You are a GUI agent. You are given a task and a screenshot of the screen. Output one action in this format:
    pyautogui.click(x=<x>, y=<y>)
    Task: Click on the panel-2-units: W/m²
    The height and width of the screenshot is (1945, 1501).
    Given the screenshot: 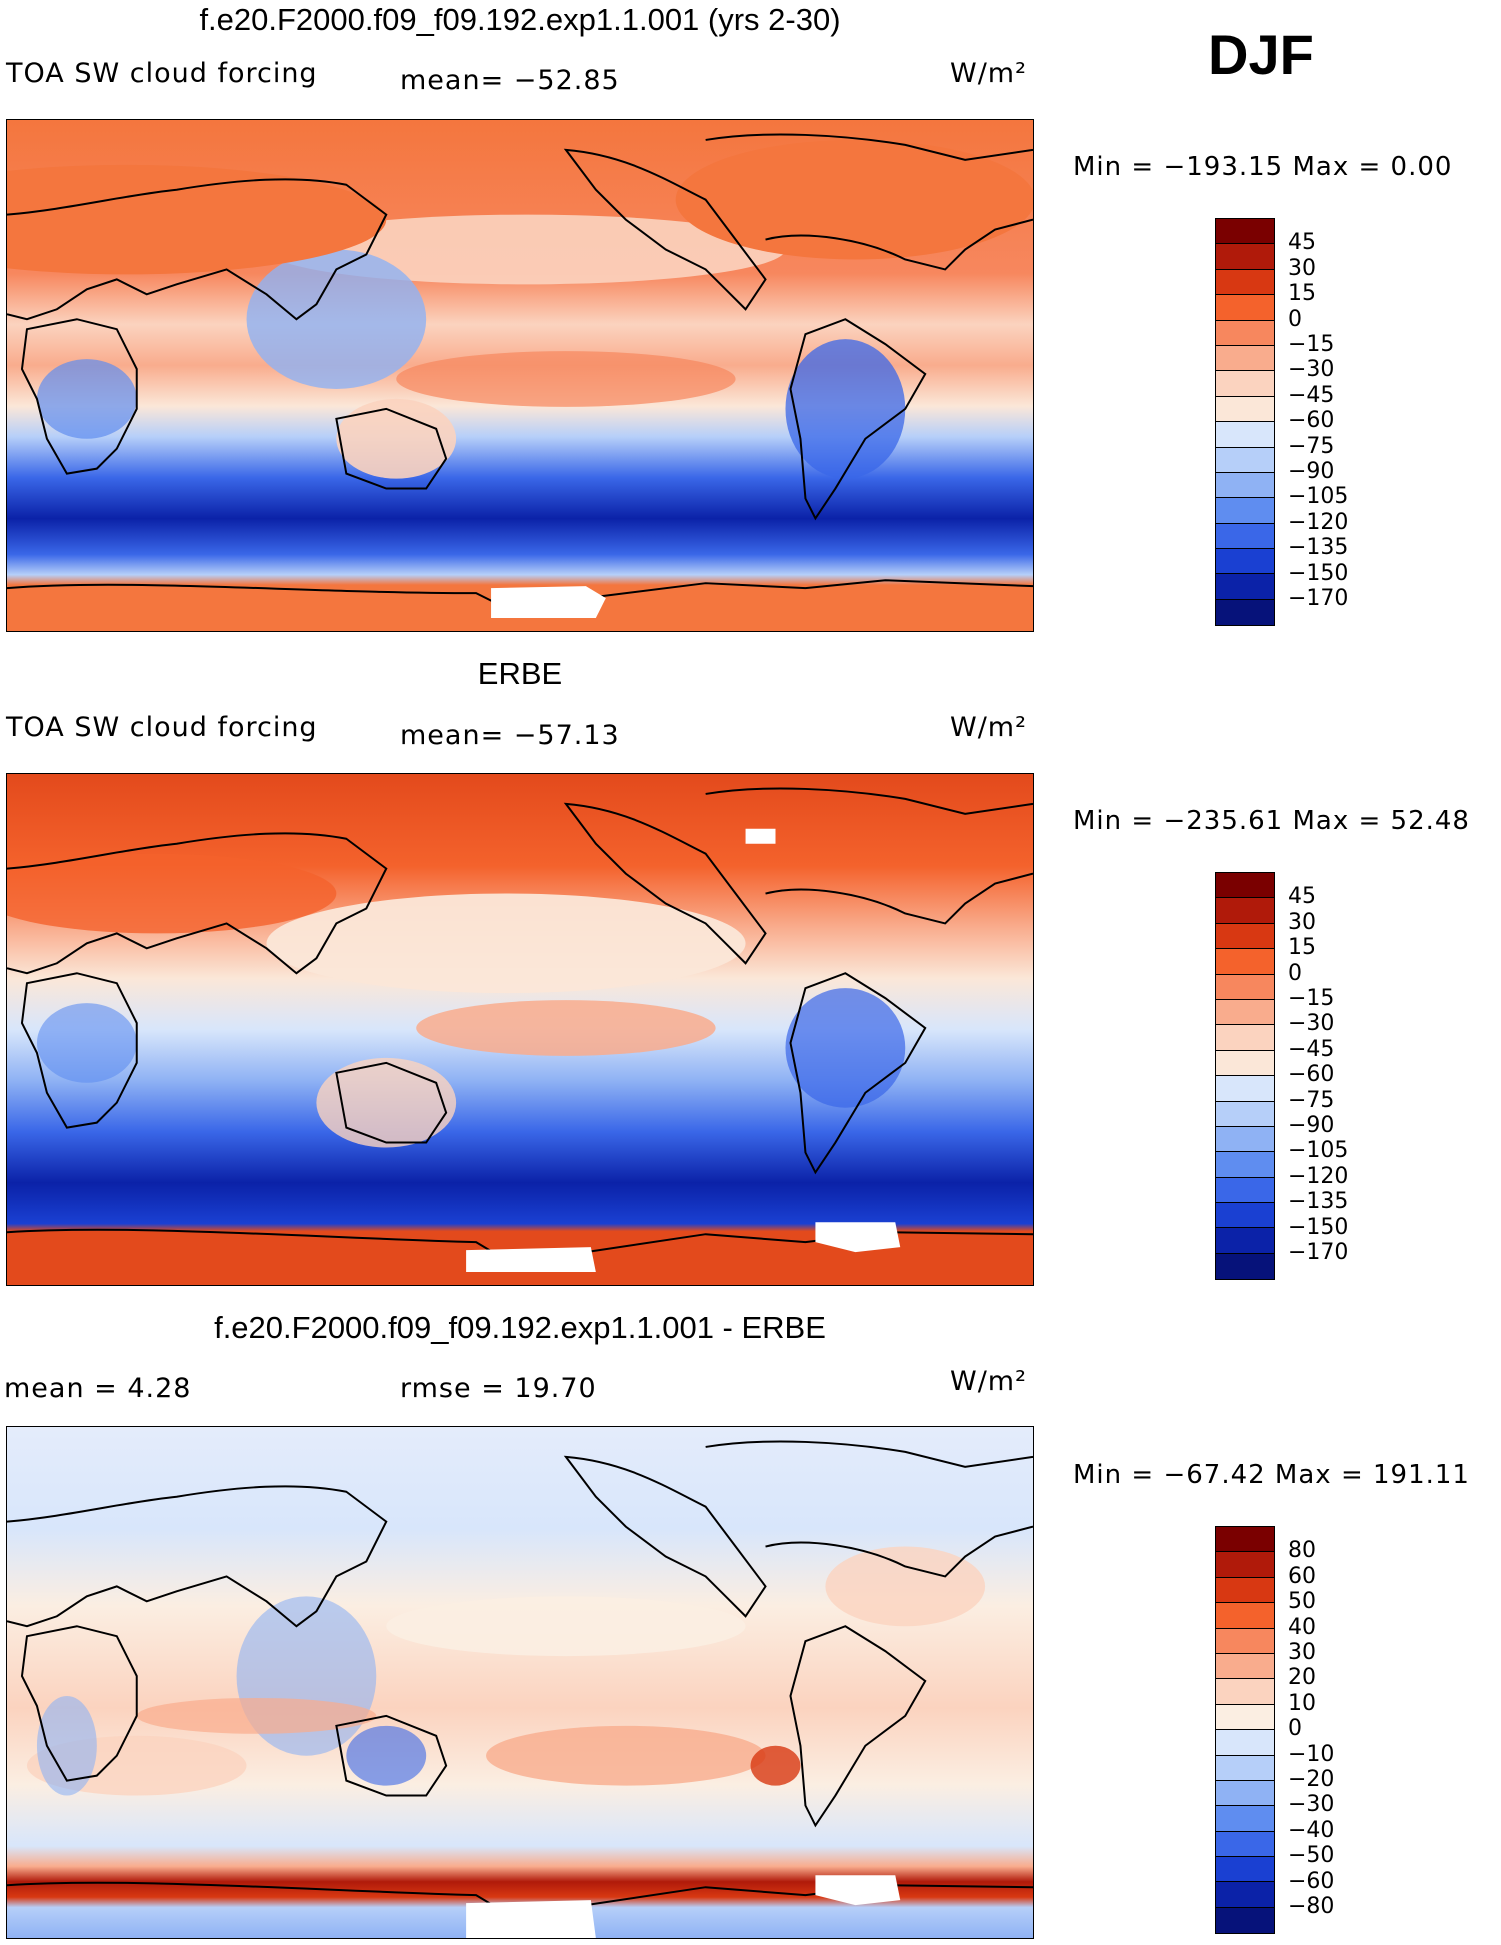 What is the action you would take?
    pyautogui.click(x=988, y=727)
    